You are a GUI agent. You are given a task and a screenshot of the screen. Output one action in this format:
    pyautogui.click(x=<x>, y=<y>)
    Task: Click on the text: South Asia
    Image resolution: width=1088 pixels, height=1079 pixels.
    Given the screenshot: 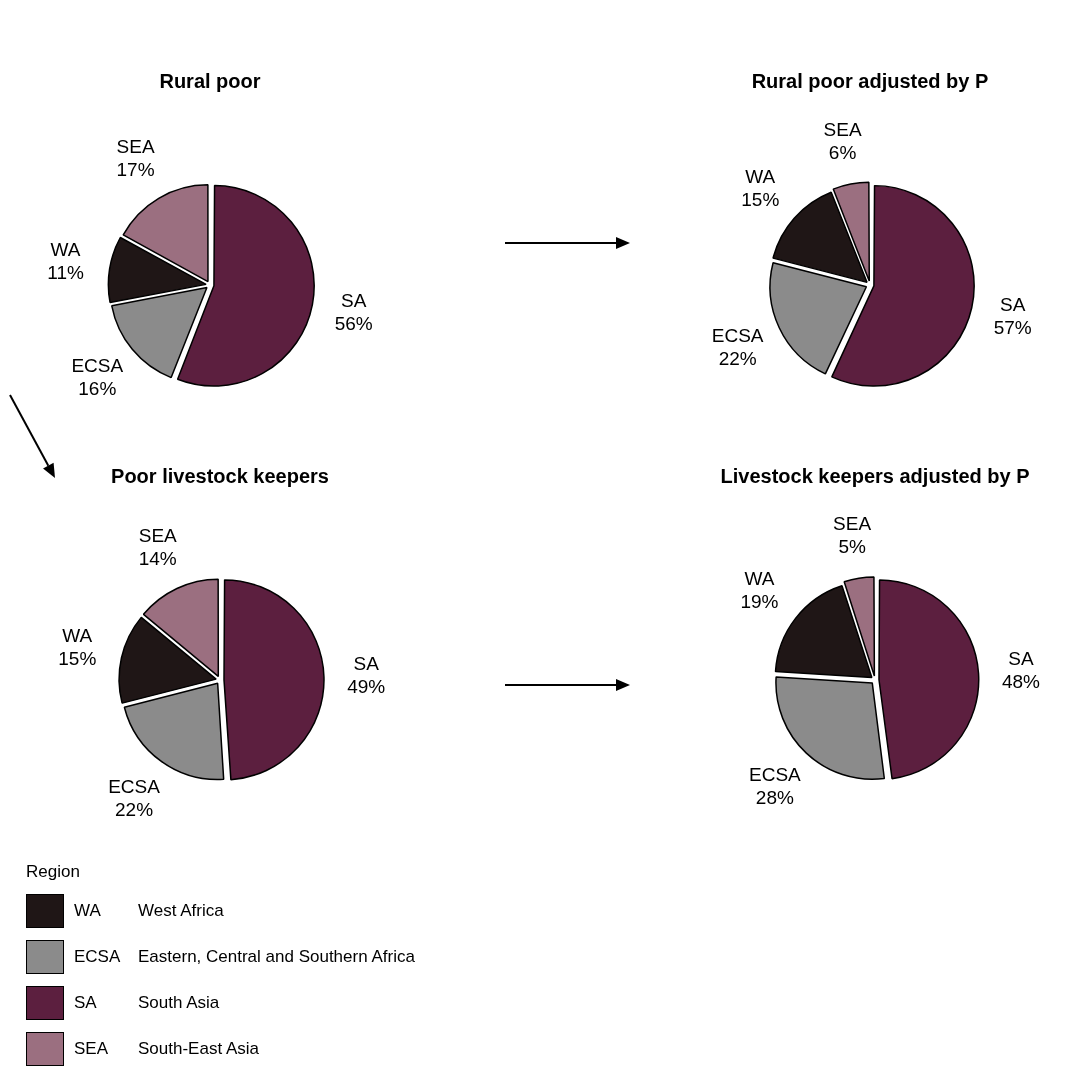 What is the action you would take?
    pyautogui.click(x=179, y=1003)
    